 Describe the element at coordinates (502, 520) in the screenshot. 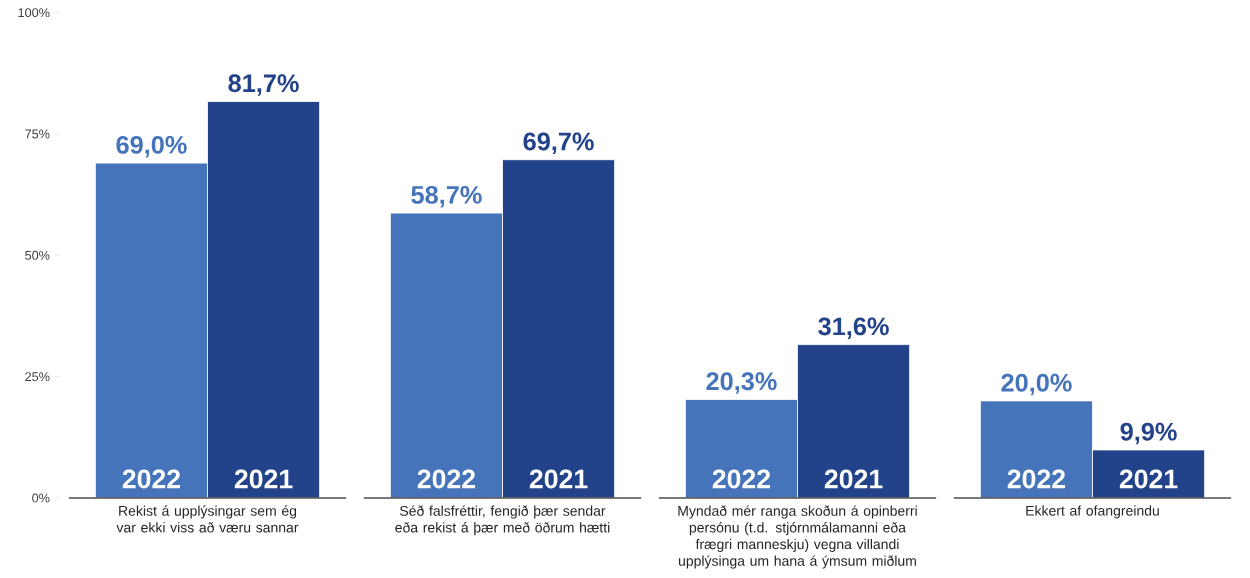

I see `x-tick-label: Séð falsfréttir, fengið þær sendar eða rekist á þær með öðrum hætti` at that location.